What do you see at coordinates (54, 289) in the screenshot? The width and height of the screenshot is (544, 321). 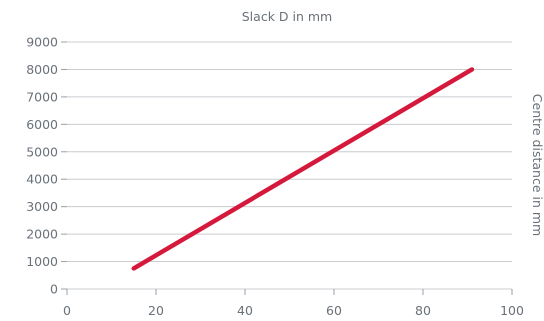 I see `y-tick-label: 0` at bounding box center [54, 289].